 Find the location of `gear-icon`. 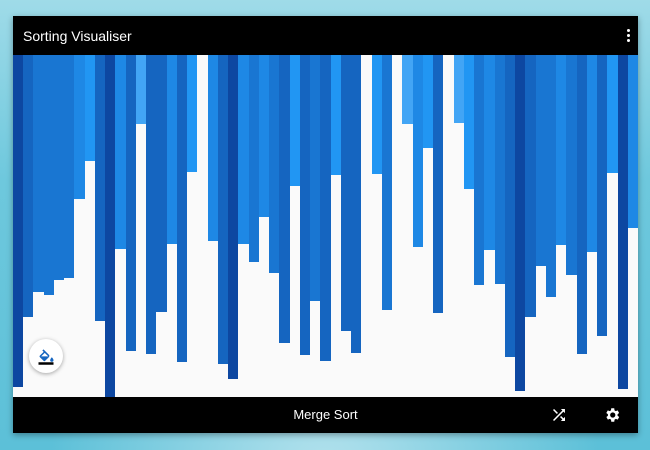

gear-icon is located at coordinates (613, 415).